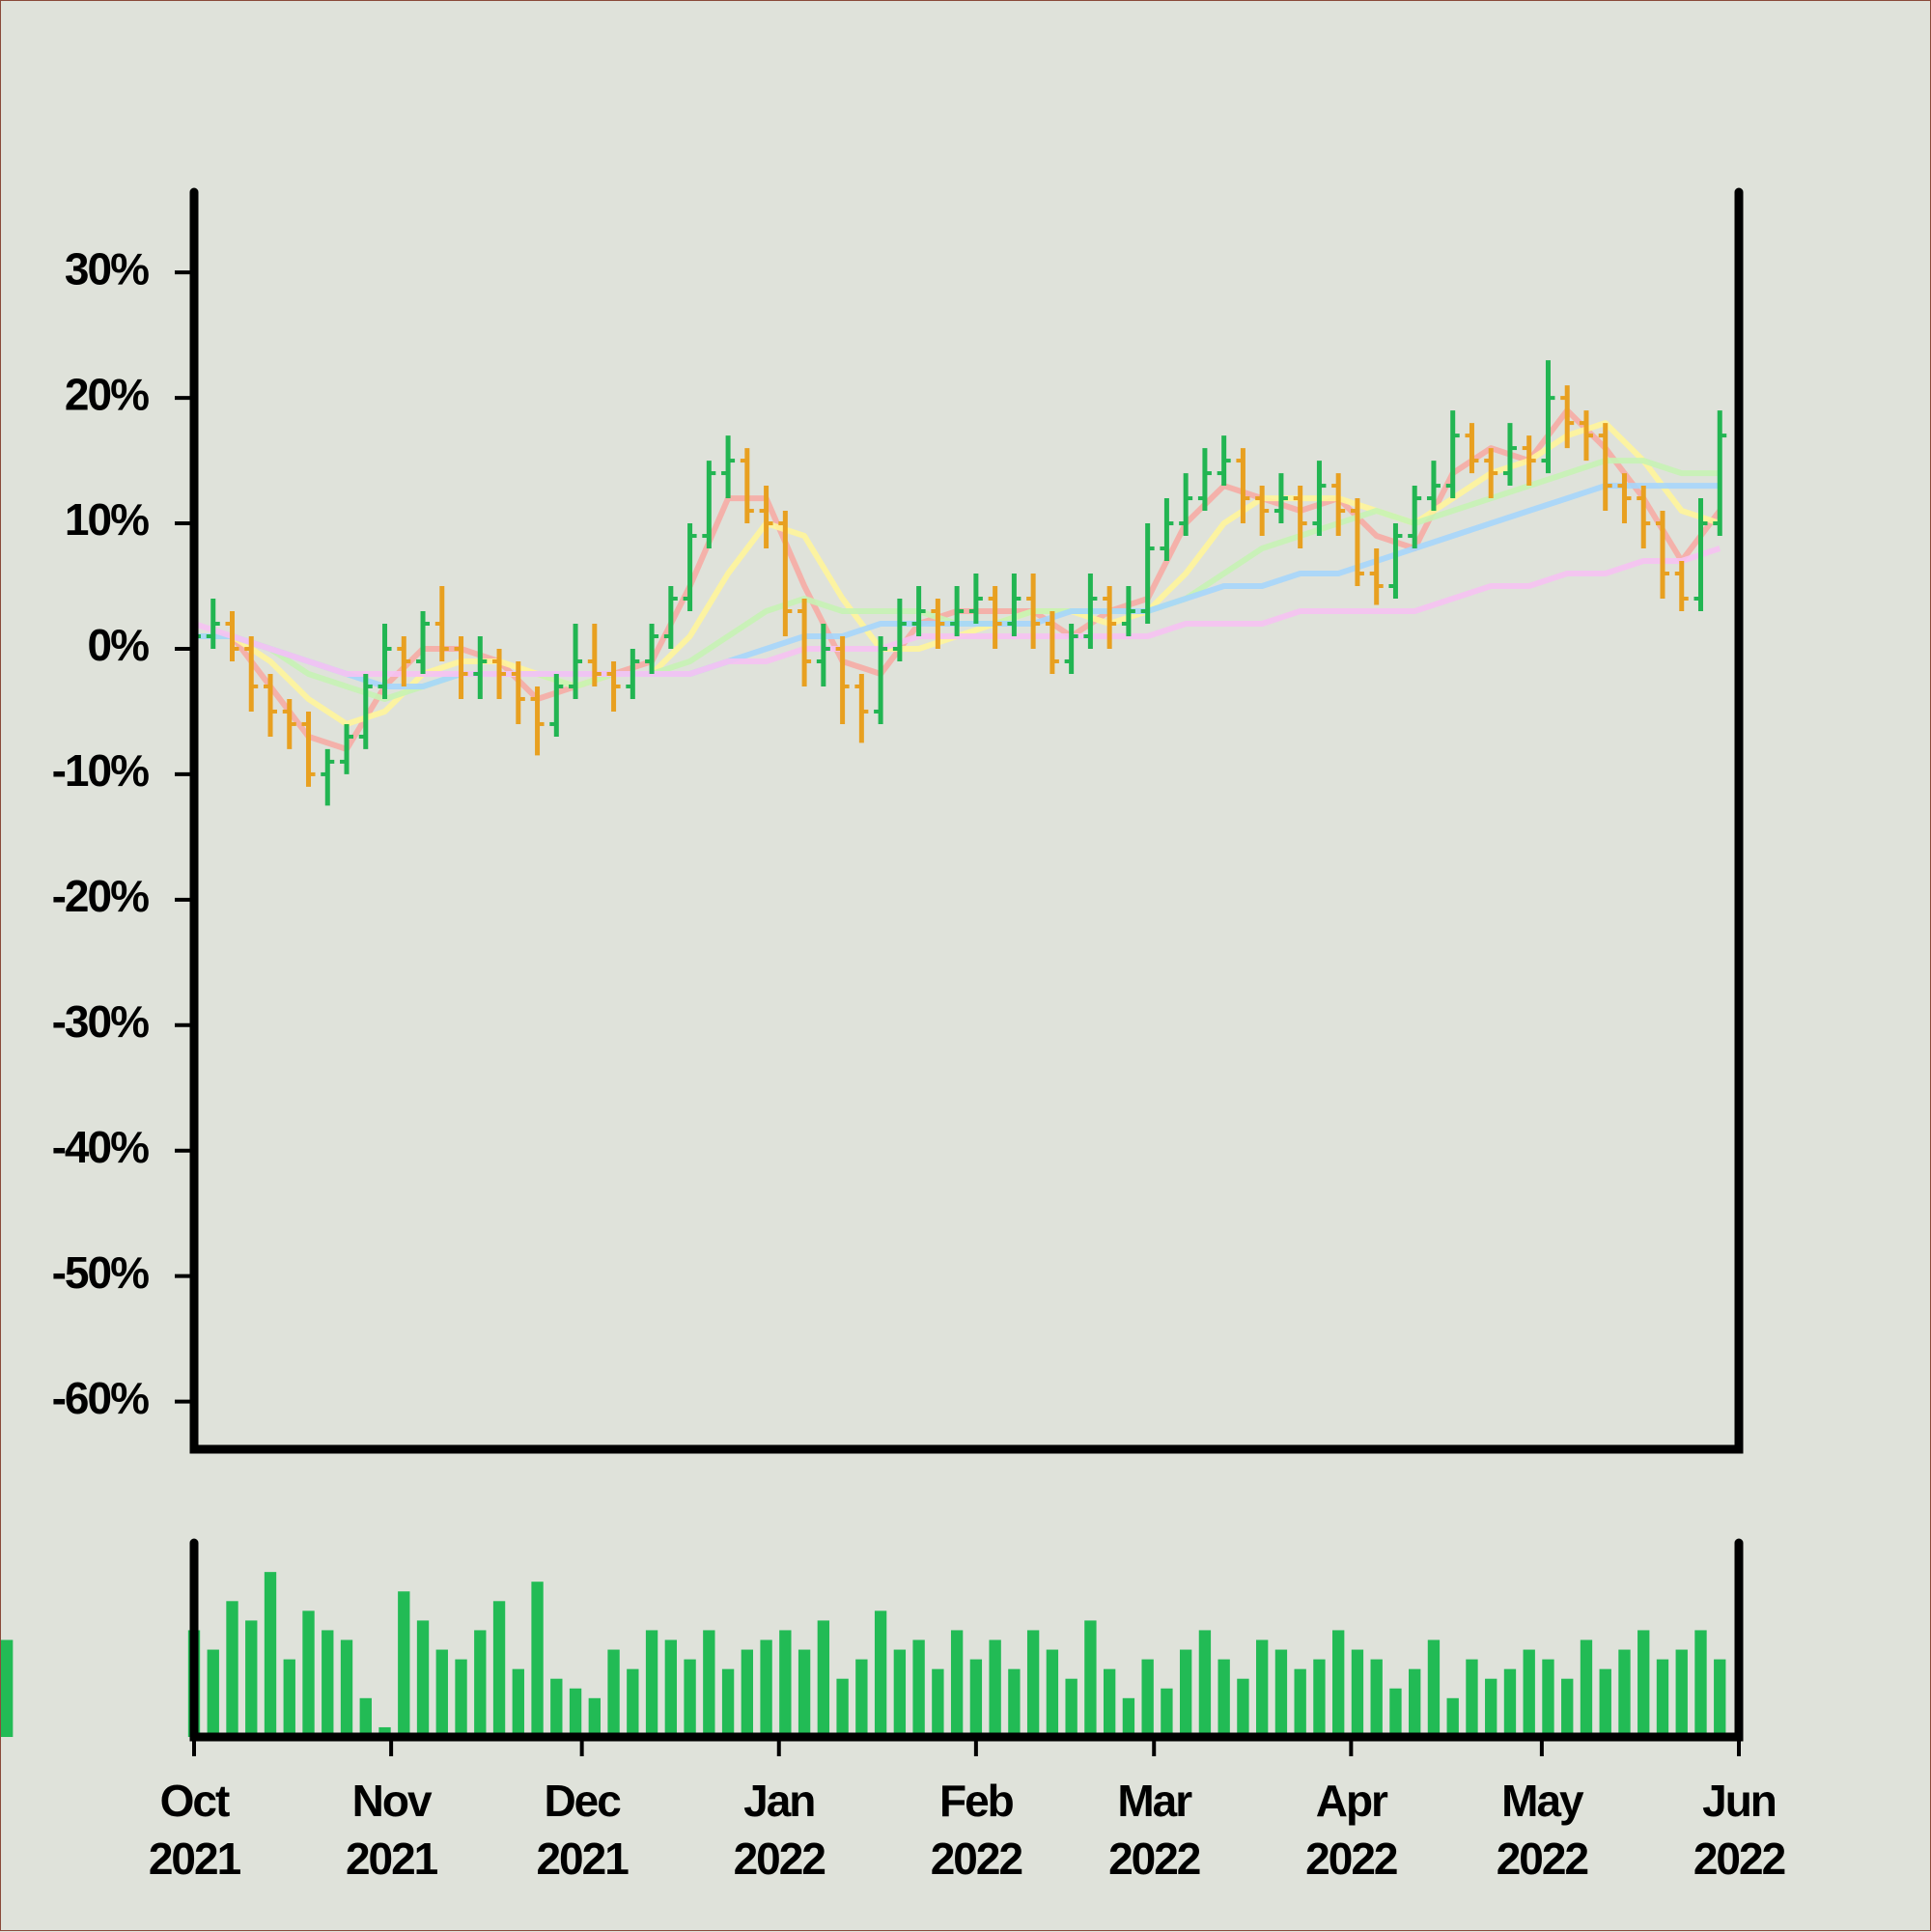 The height and width of the screenshot is (1932, 1931). I want to click on moving-average, so click(957, 612).